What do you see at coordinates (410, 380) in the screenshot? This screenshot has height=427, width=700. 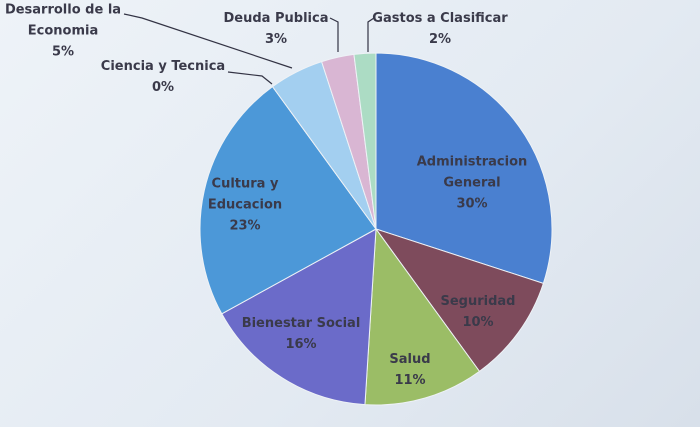 I see `value-label: 11%` at bounding box center [410, 380].